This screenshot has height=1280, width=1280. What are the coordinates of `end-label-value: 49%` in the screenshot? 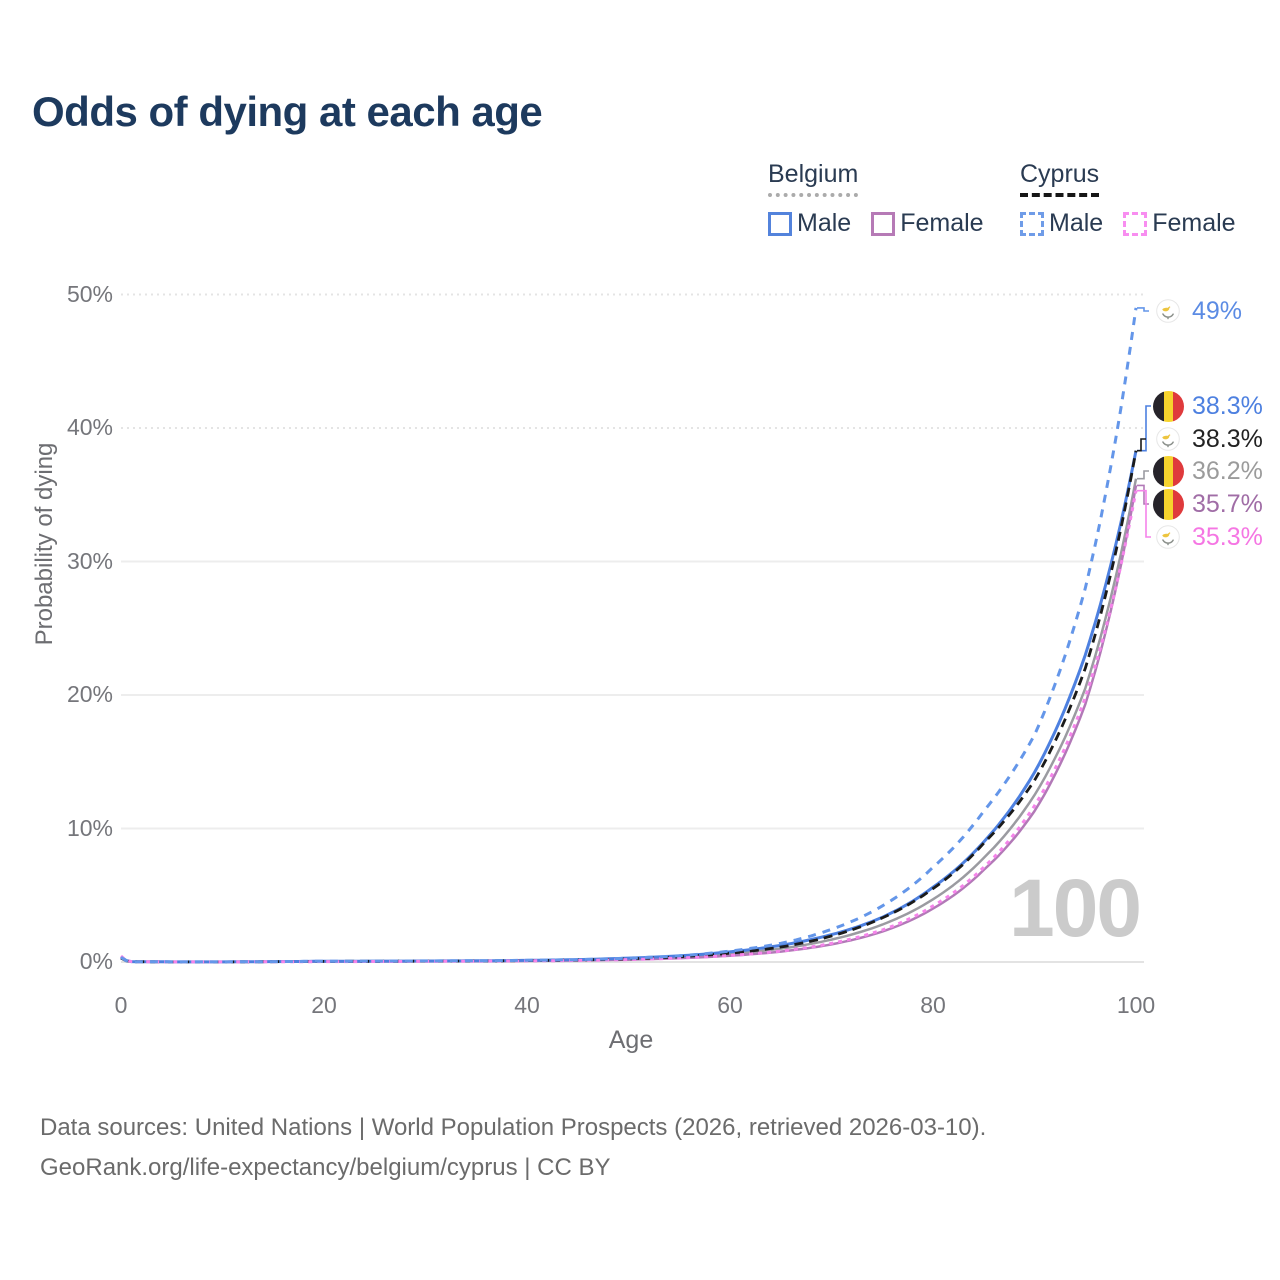 It's located at (1217, 310).